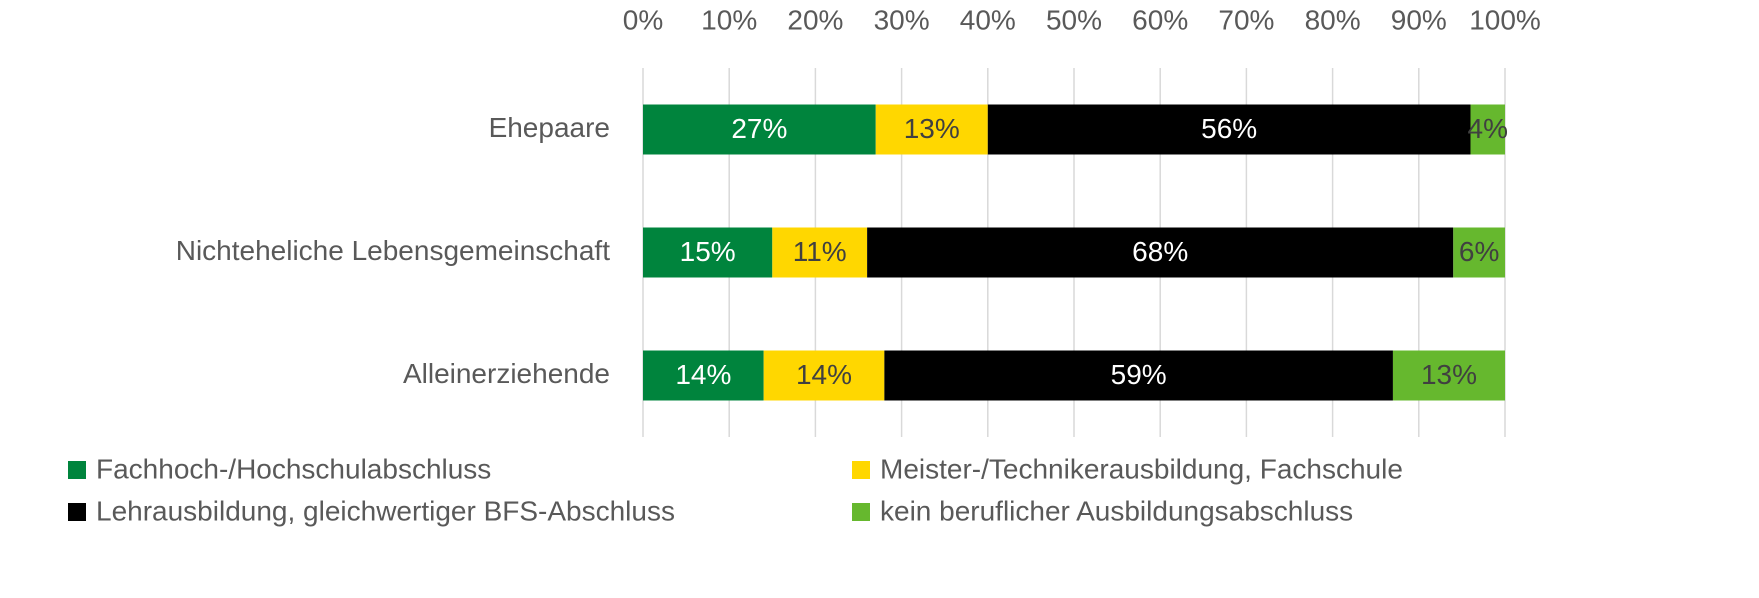  I want to click on x-tick-label: 60%, so click(1160, 19).